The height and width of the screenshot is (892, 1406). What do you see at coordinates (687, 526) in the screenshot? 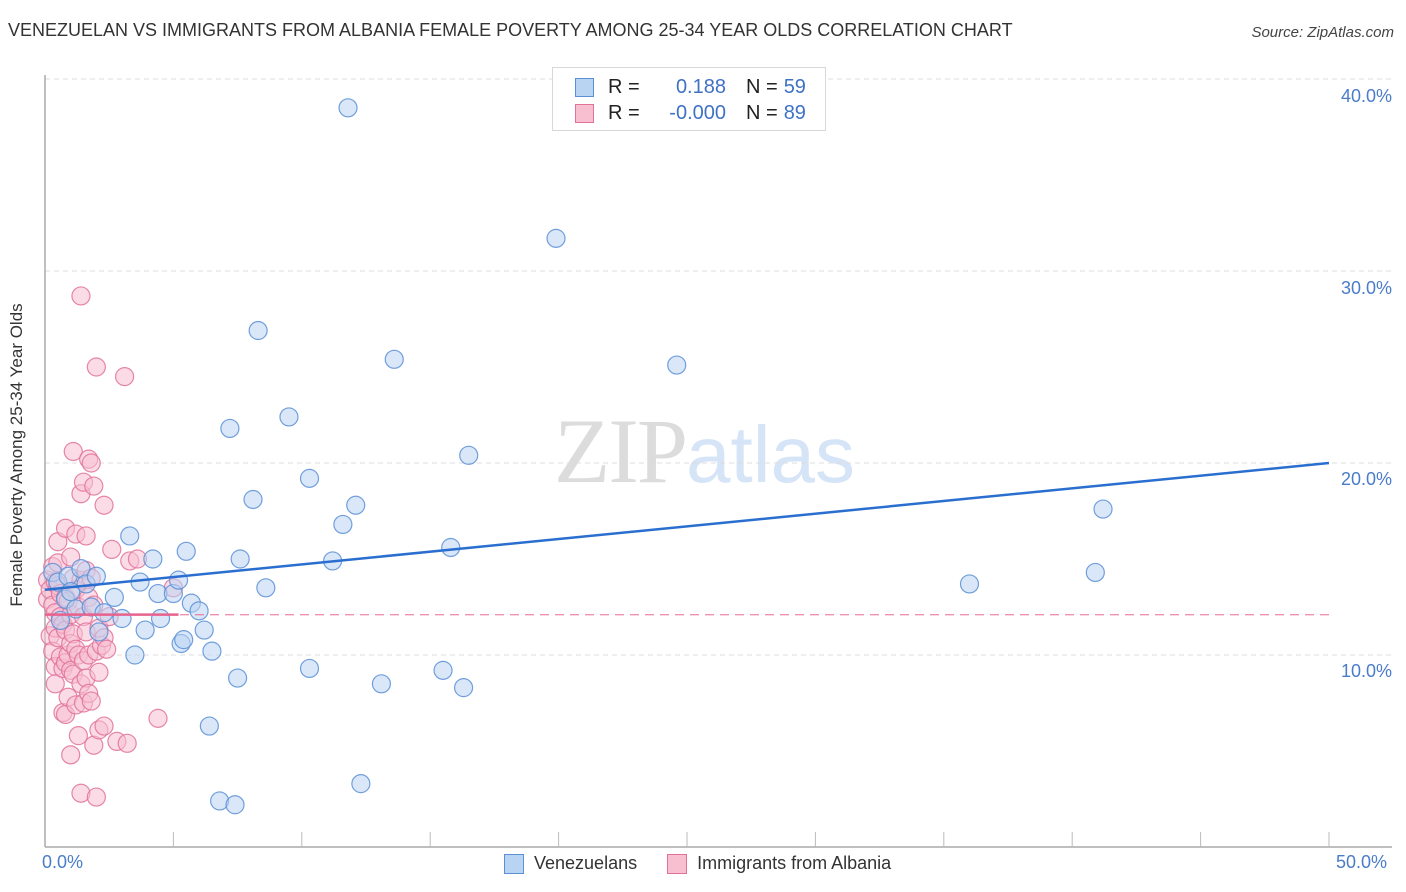
I see `venezuelans-trend-line` at bounding box center [687, 526].